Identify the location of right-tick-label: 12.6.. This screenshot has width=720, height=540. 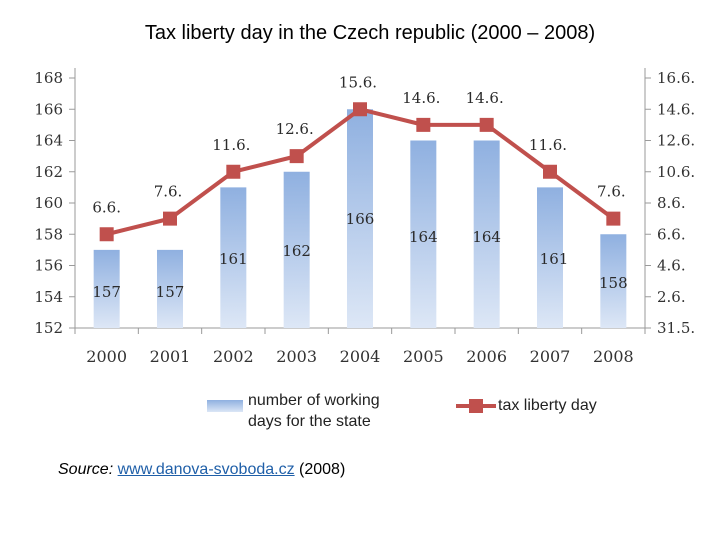
(676, 141).